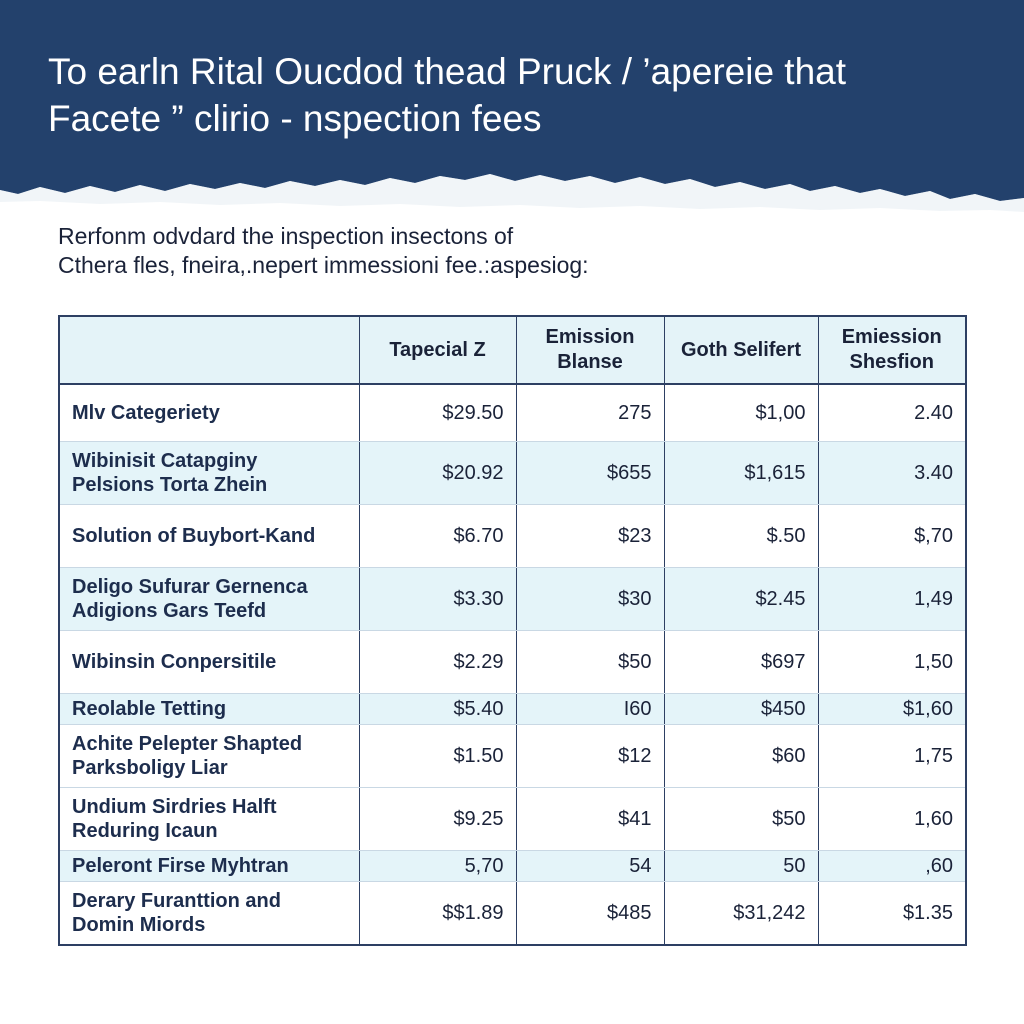 This screenshot has width=1024, height=1024. I want to click on fee-cell: $31,242, so click(741, 913).